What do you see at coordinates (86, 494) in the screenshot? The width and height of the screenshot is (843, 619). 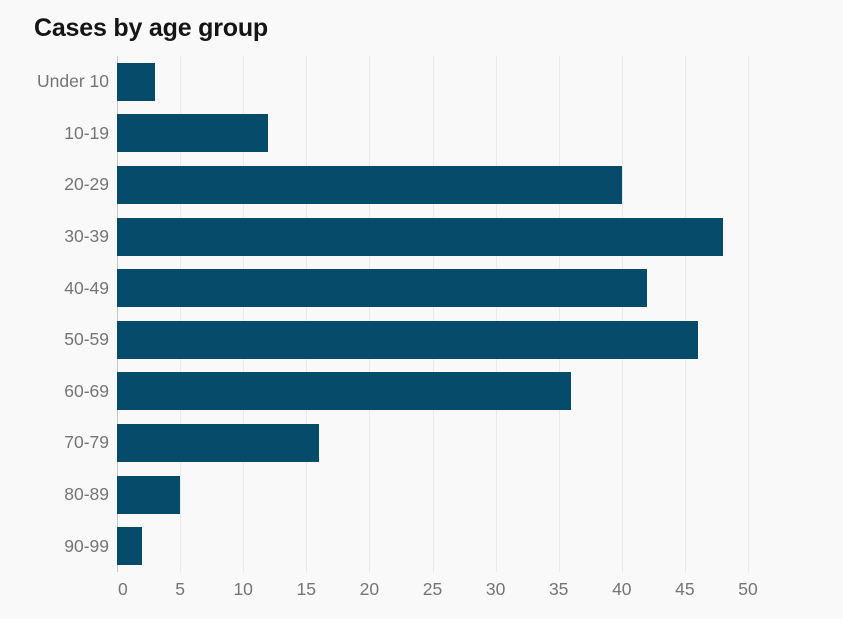 I see `y-axis-label: 80-89` at bounding box center [86, 494].